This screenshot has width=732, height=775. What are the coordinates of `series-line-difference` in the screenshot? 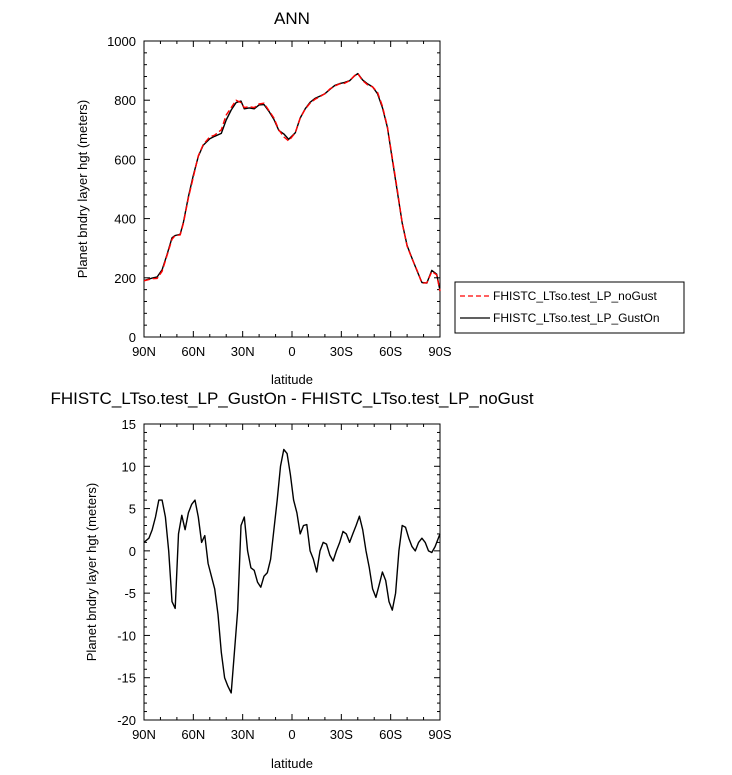 It's located at (292, 571).